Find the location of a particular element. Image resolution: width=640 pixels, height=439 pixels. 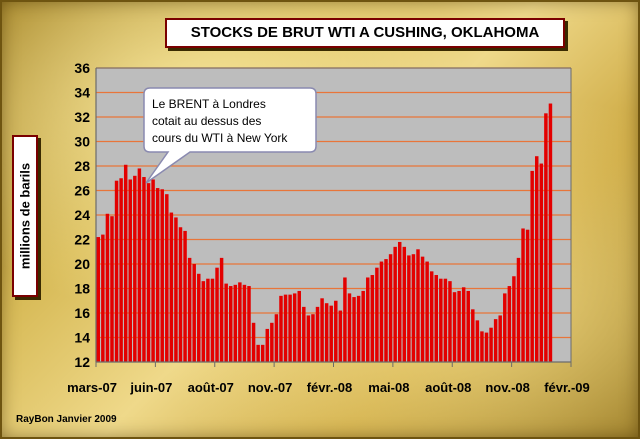

x-tick-label: mars-07 is located at coordinates (92, 387).